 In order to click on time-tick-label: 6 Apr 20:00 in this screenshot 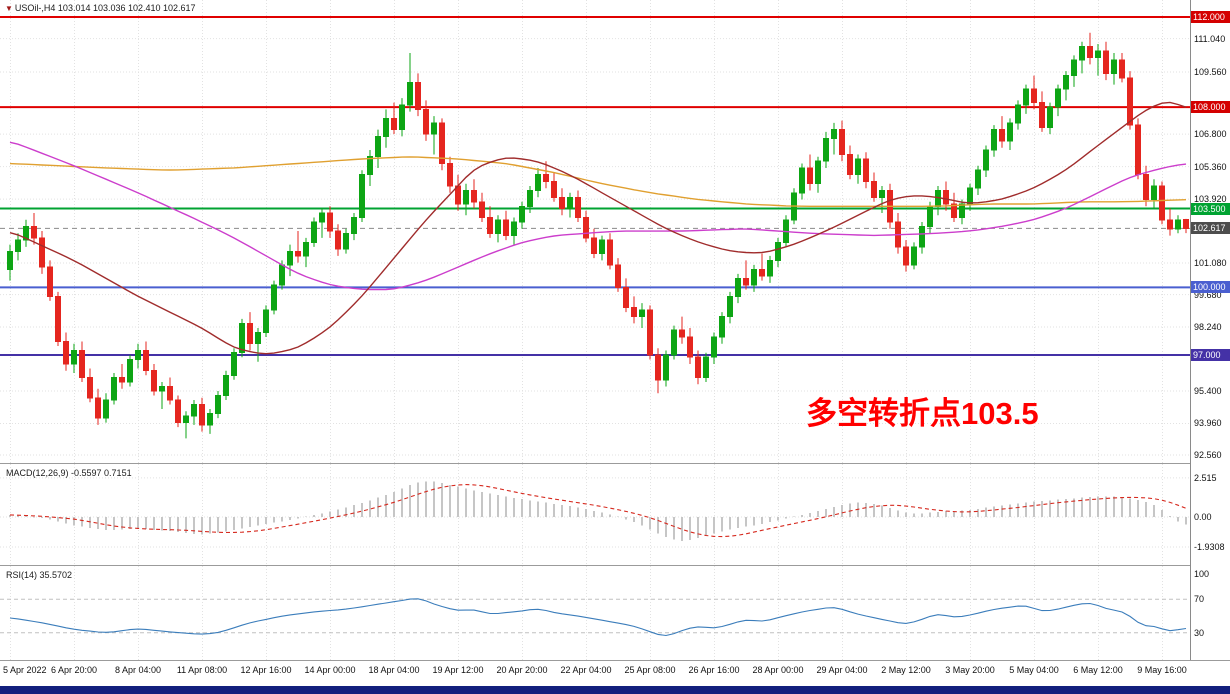, I will do `click(74, 670)`.